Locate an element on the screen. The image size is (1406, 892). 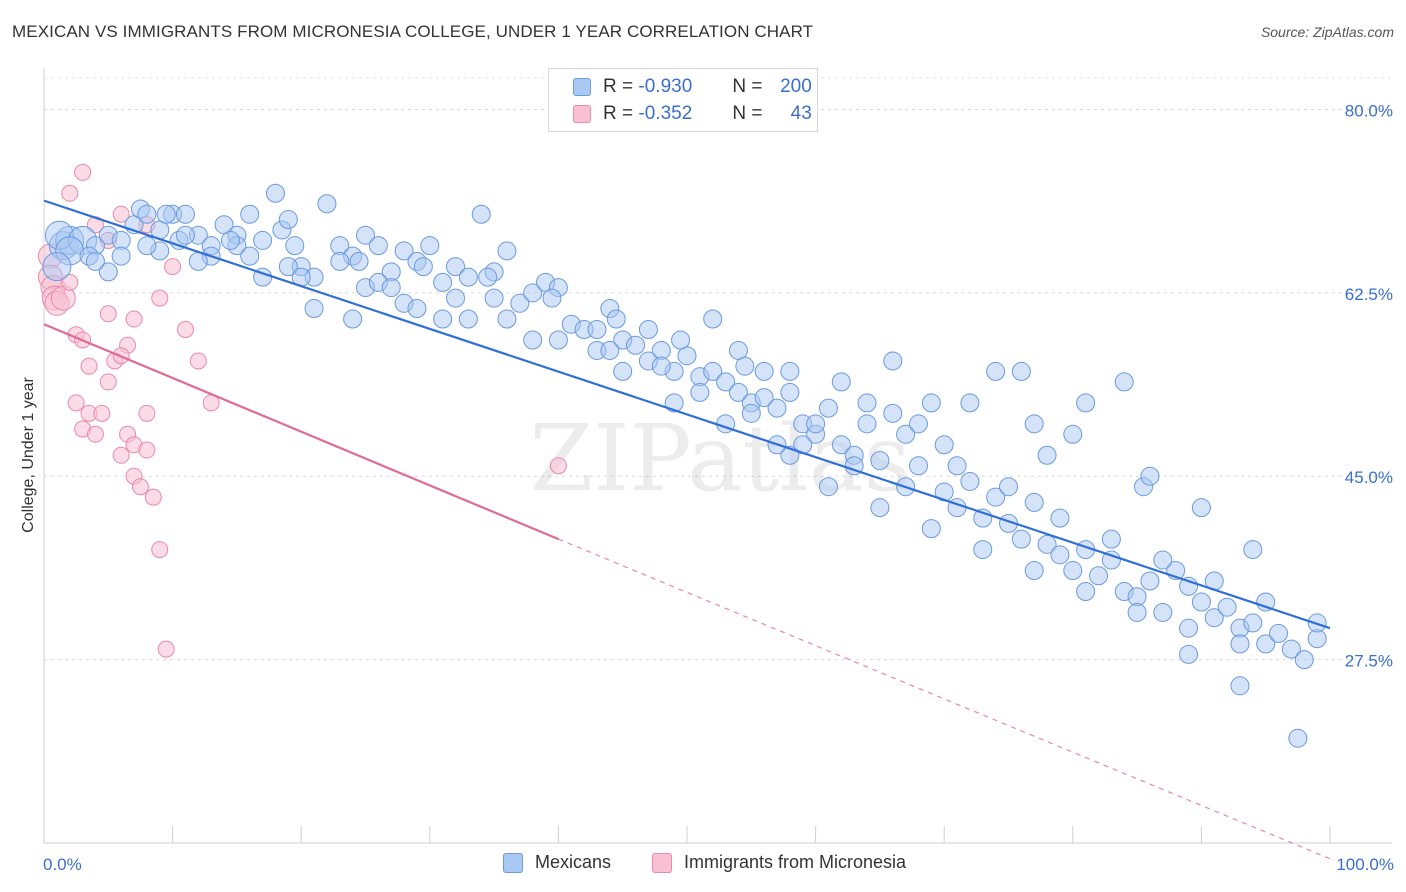
y-axis-label: College, Under 1 year is located at coordinates (28, 455).